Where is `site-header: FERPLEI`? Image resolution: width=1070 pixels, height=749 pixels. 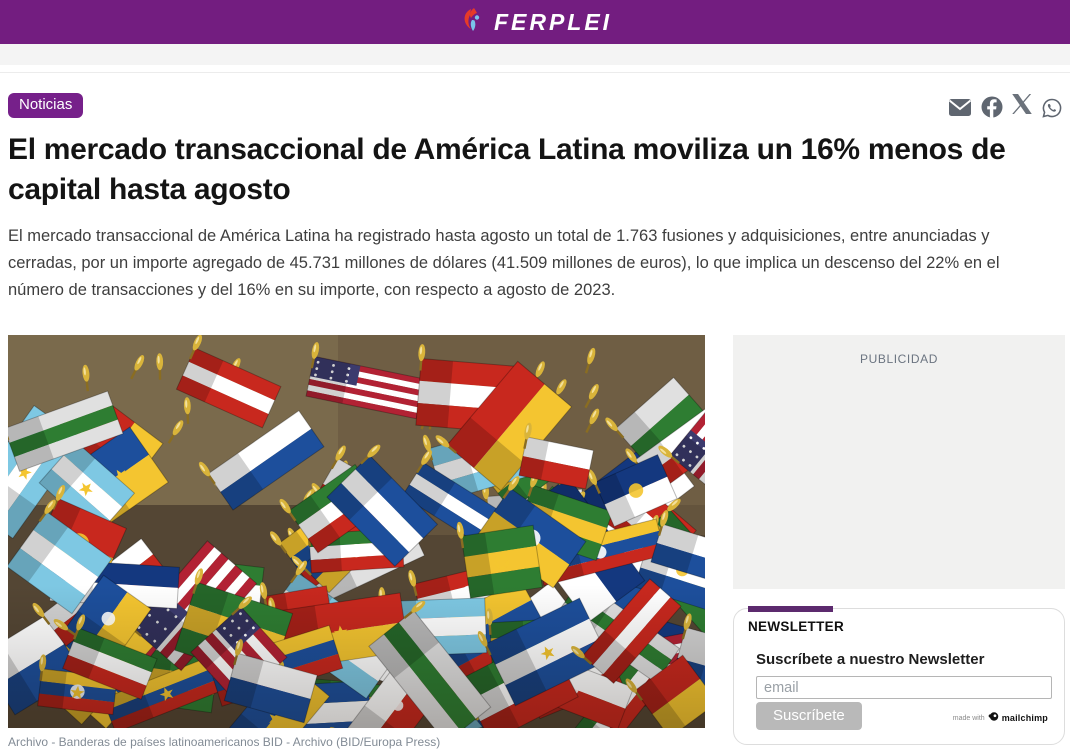
site-header: FERPLEI is located at coordinates (535, 22).